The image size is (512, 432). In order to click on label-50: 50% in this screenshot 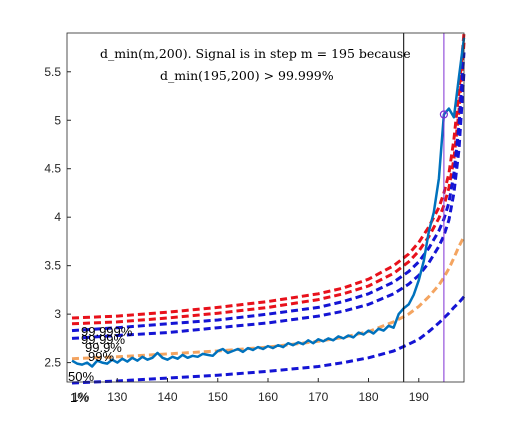, I will do `click(81, 376)`.